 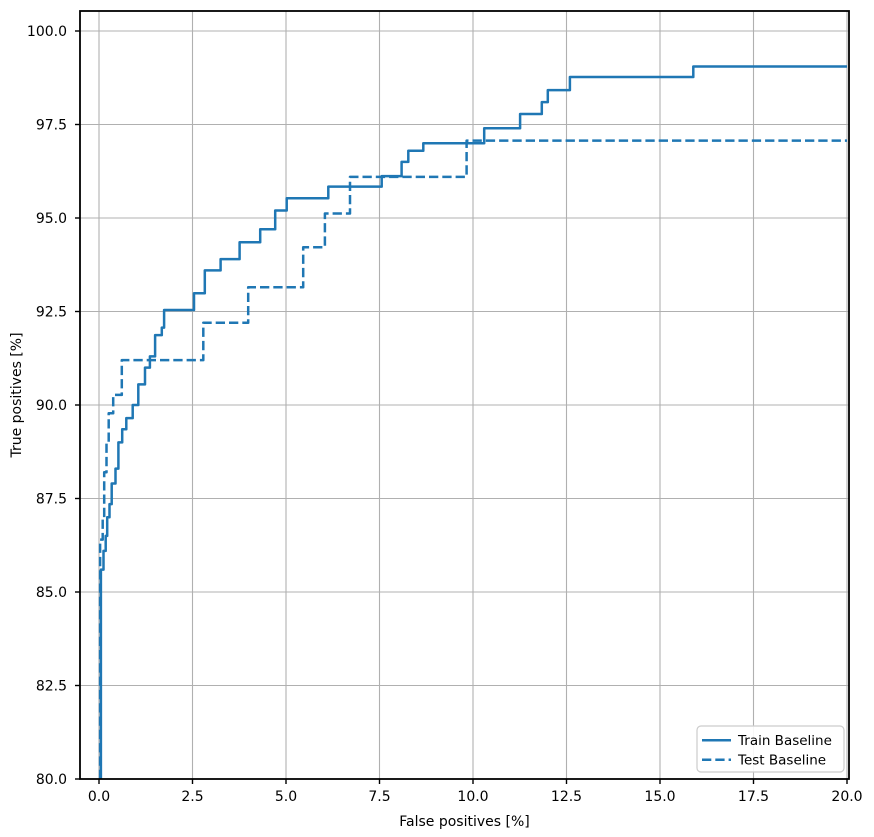 I want to click on y-tick-label: 80.0, so click(x=51, y=780).